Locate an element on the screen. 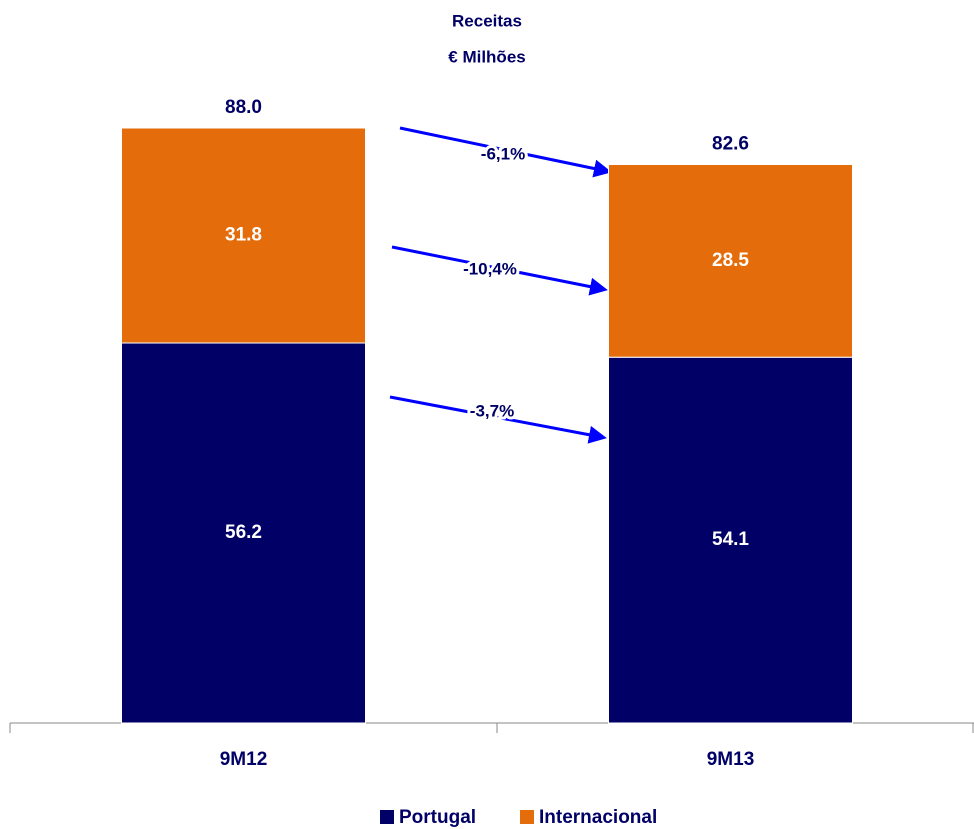  x-tick-label: 9M12 is located at coordinates (244, 759).